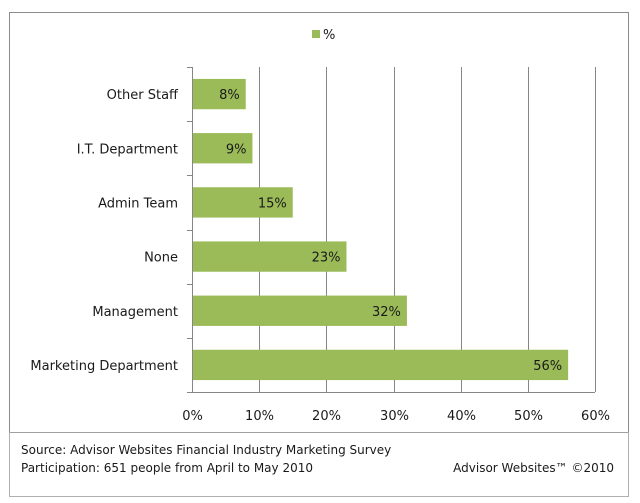 Image resolution: width=640 pixels, height=503 pixels. What do you see at coordinates (326, 416) in the screenshot?
I see `x-tick-label: 20%` at bounding box center [326, 416].